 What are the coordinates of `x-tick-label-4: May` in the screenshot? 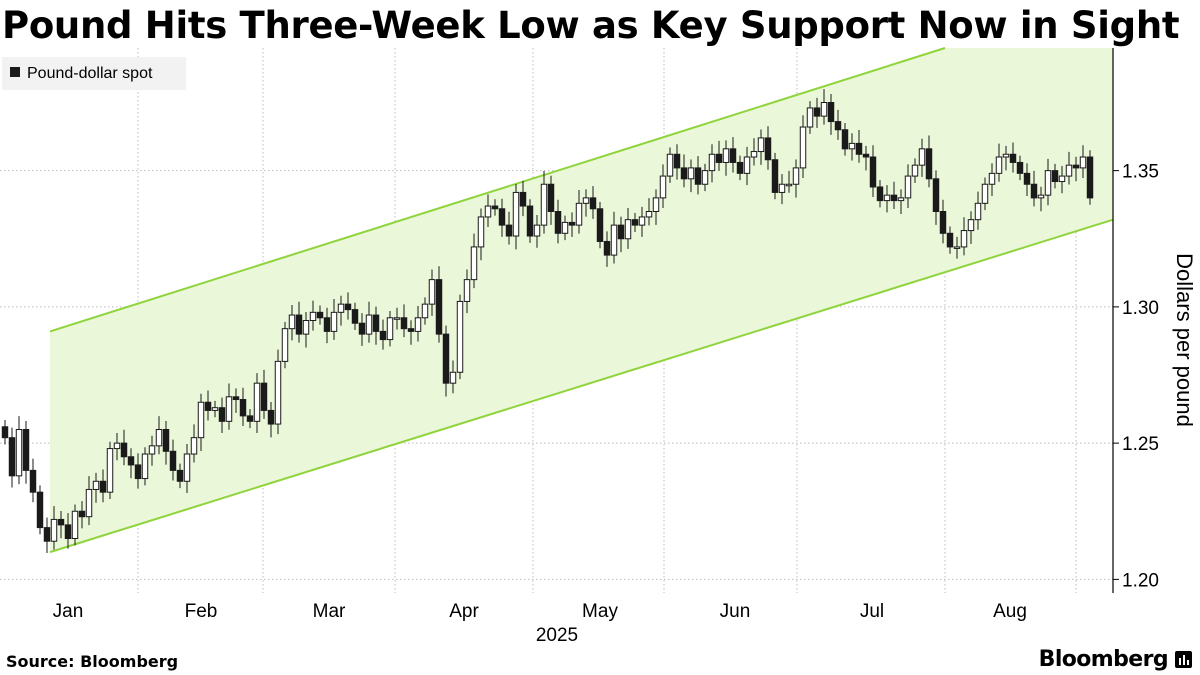 It's located at (600, 611).